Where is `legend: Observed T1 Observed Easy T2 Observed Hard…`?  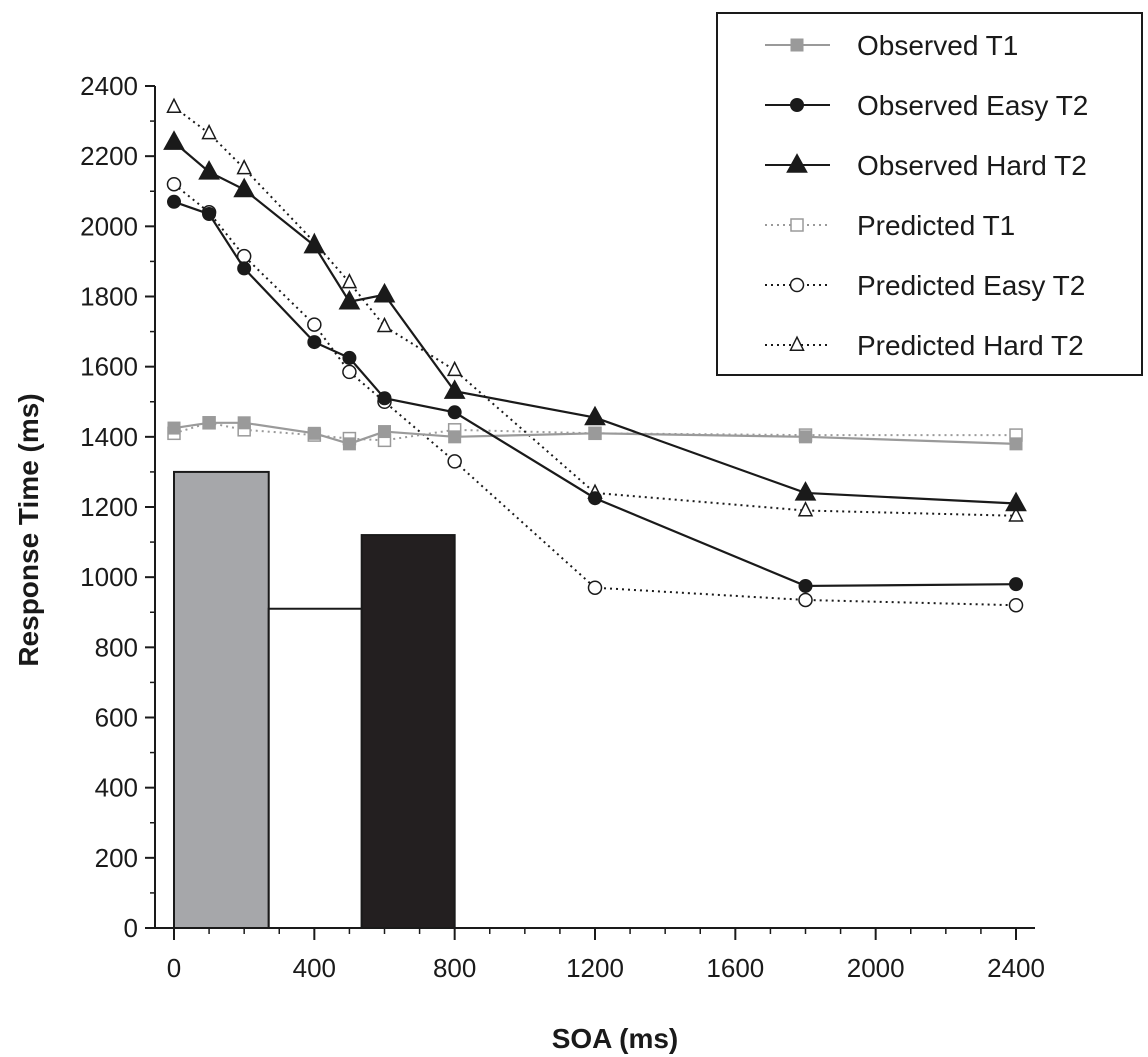 legend: Observed T1 Observed Easy T2 Observed Hard… is located at coordinates (929, 194).